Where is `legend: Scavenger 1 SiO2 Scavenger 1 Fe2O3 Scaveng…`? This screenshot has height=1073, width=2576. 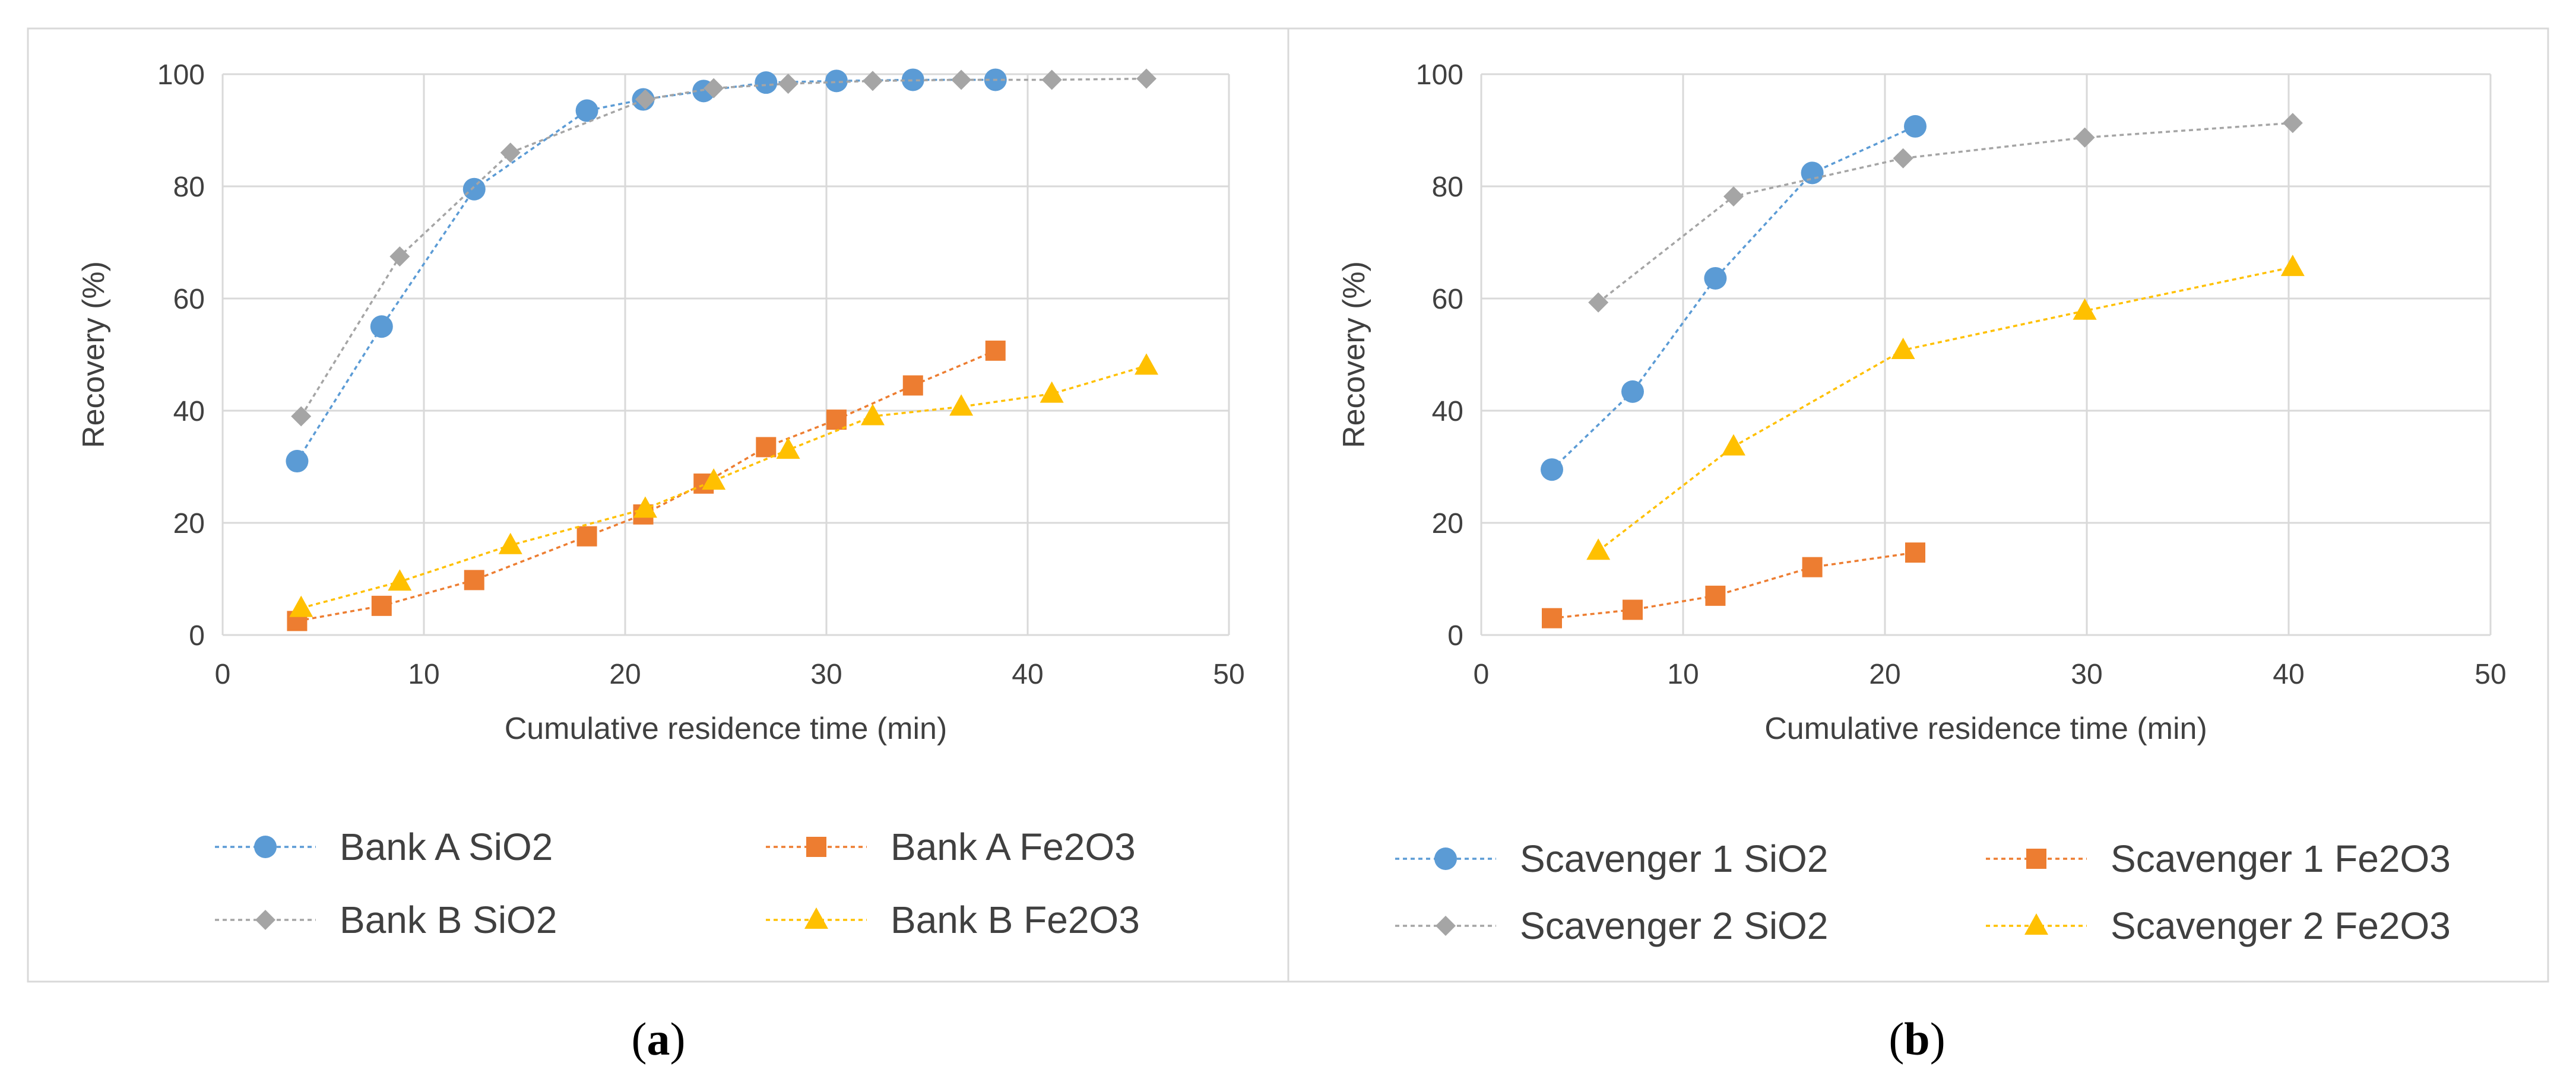 legend: Scavenger 1 SiO2 Scavenger 1 Fe2O3 Scaveng… is located at coordinates (1923, 892).